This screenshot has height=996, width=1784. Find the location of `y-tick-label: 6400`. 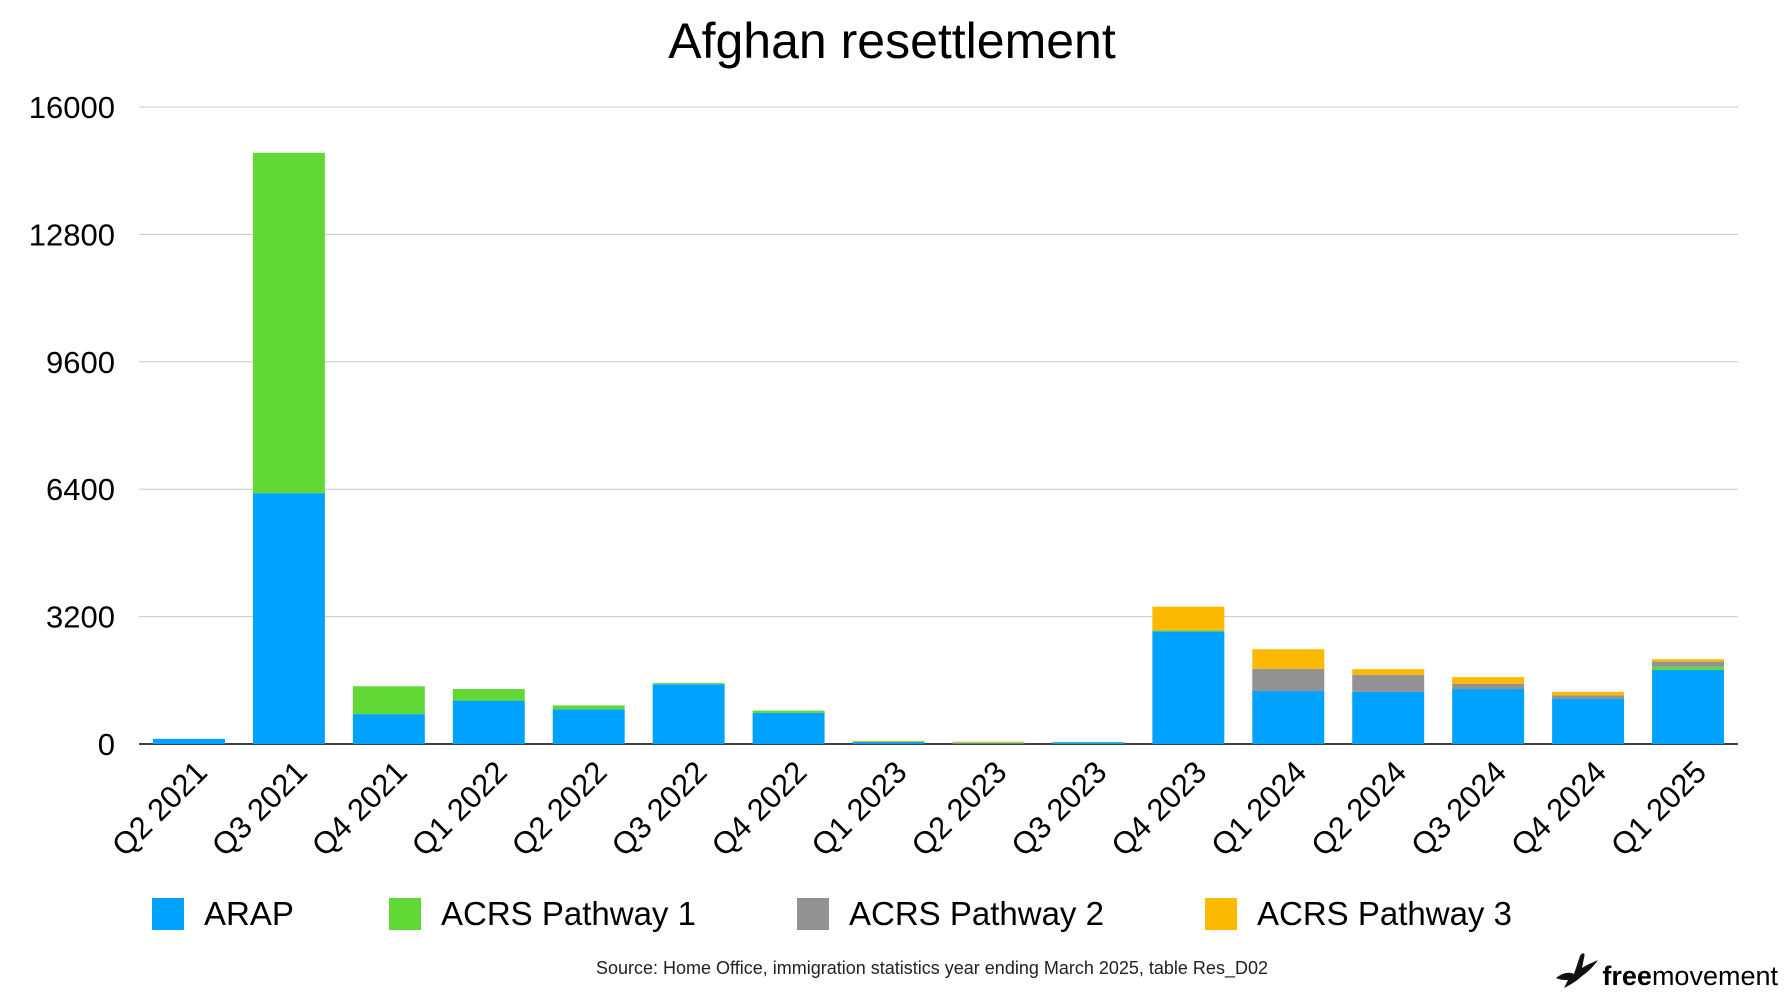

y-tick-label: 6400 is located at coordinates (80, 489).